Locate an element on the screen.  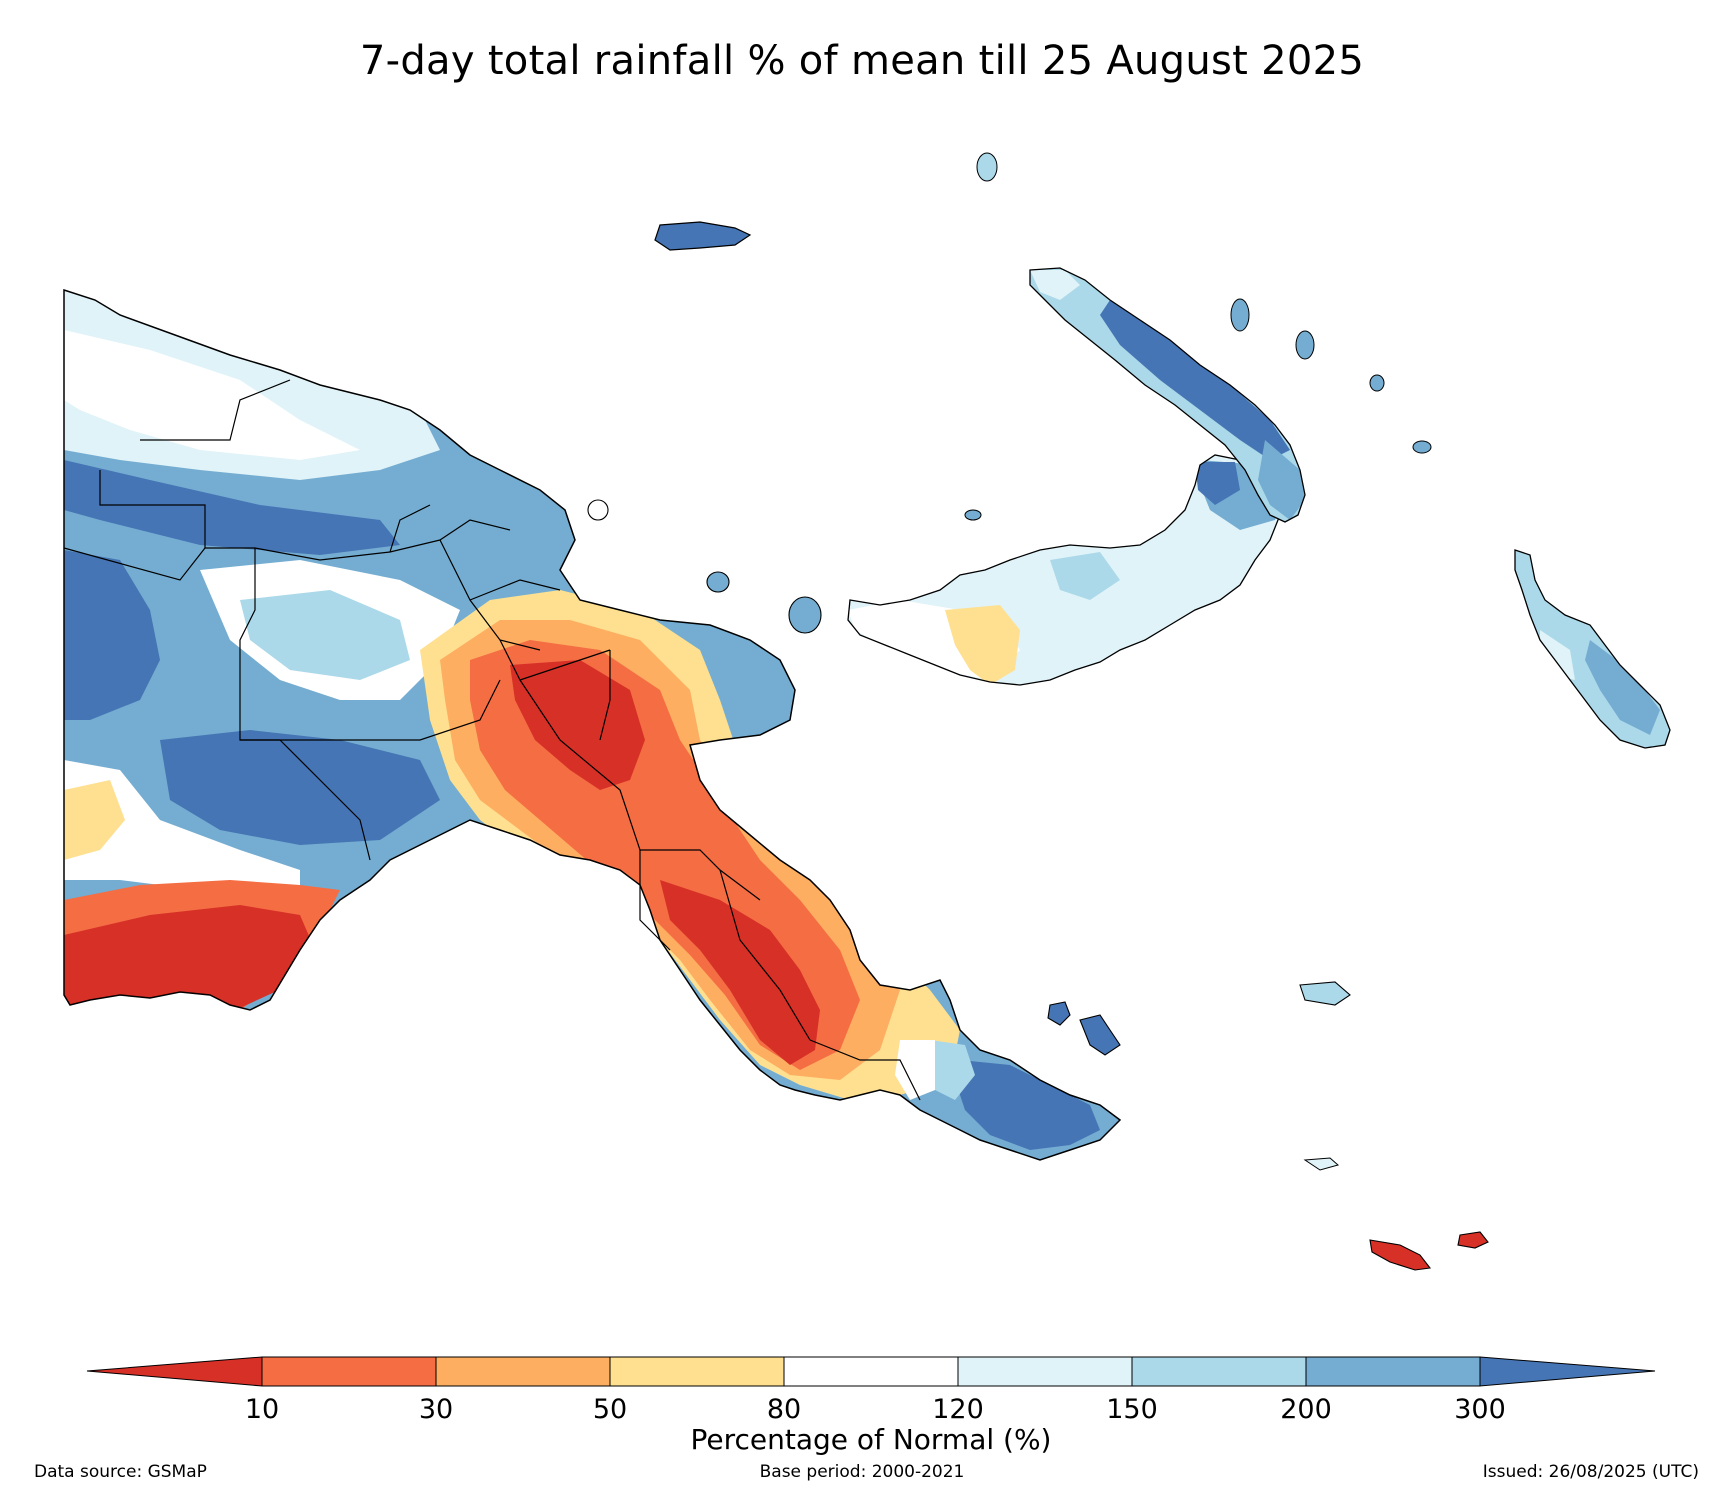
southern-red-zone is located at coordinates (740, 972).